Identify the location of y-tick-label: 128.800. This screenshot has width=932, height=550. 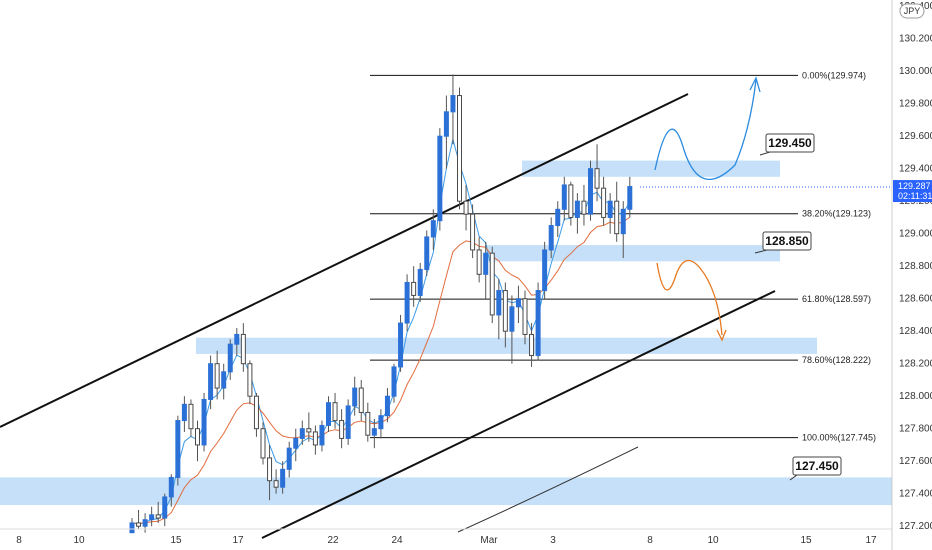
(915, 266).